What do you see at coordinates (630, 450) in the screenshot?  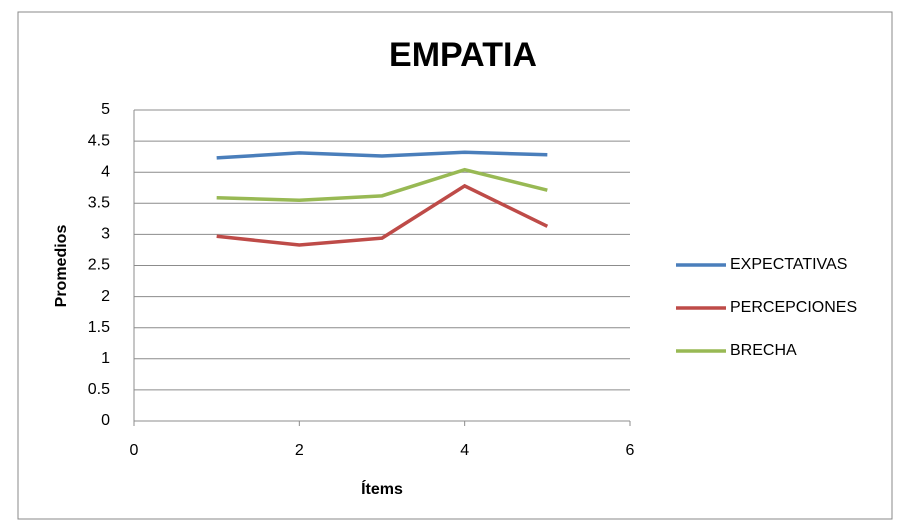 I see `x-tick-label: 6` at bounding box center [630, 450].